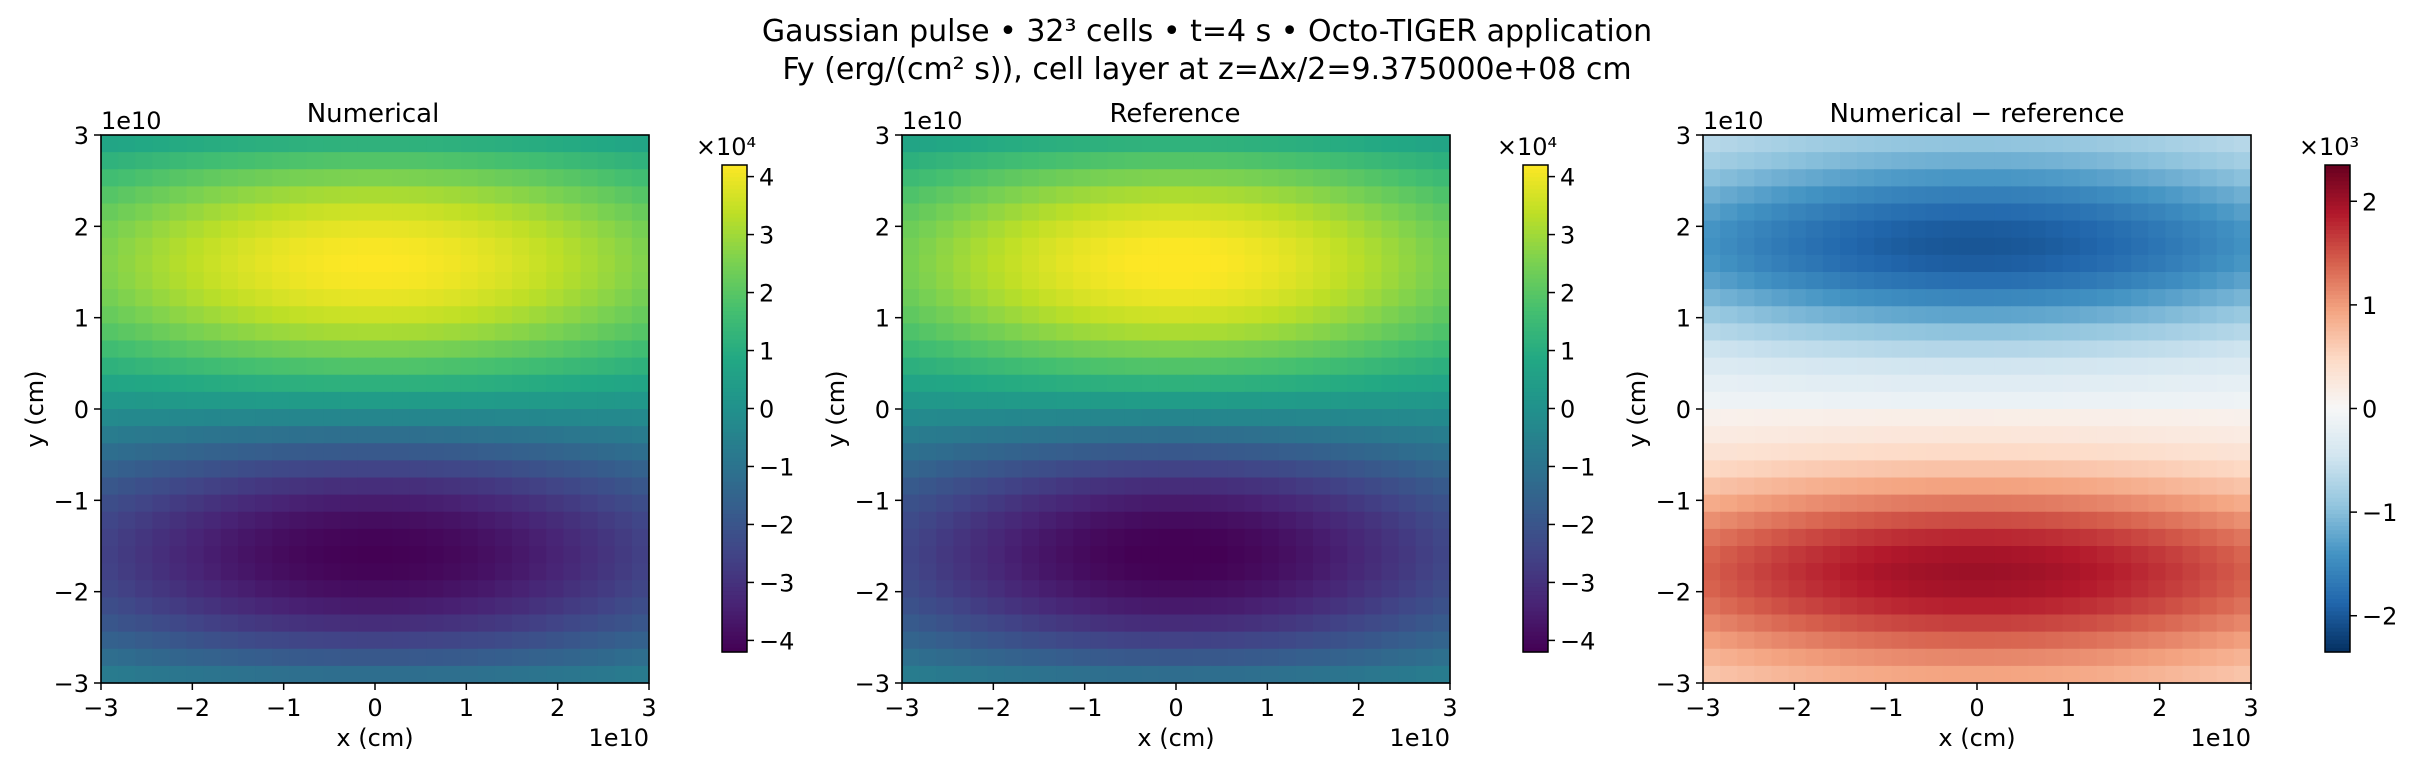 Image resolution: width=2414 pixels, height=769 pixels. I want to click on colorbar-tick-label: 3, so click(1567, 236).